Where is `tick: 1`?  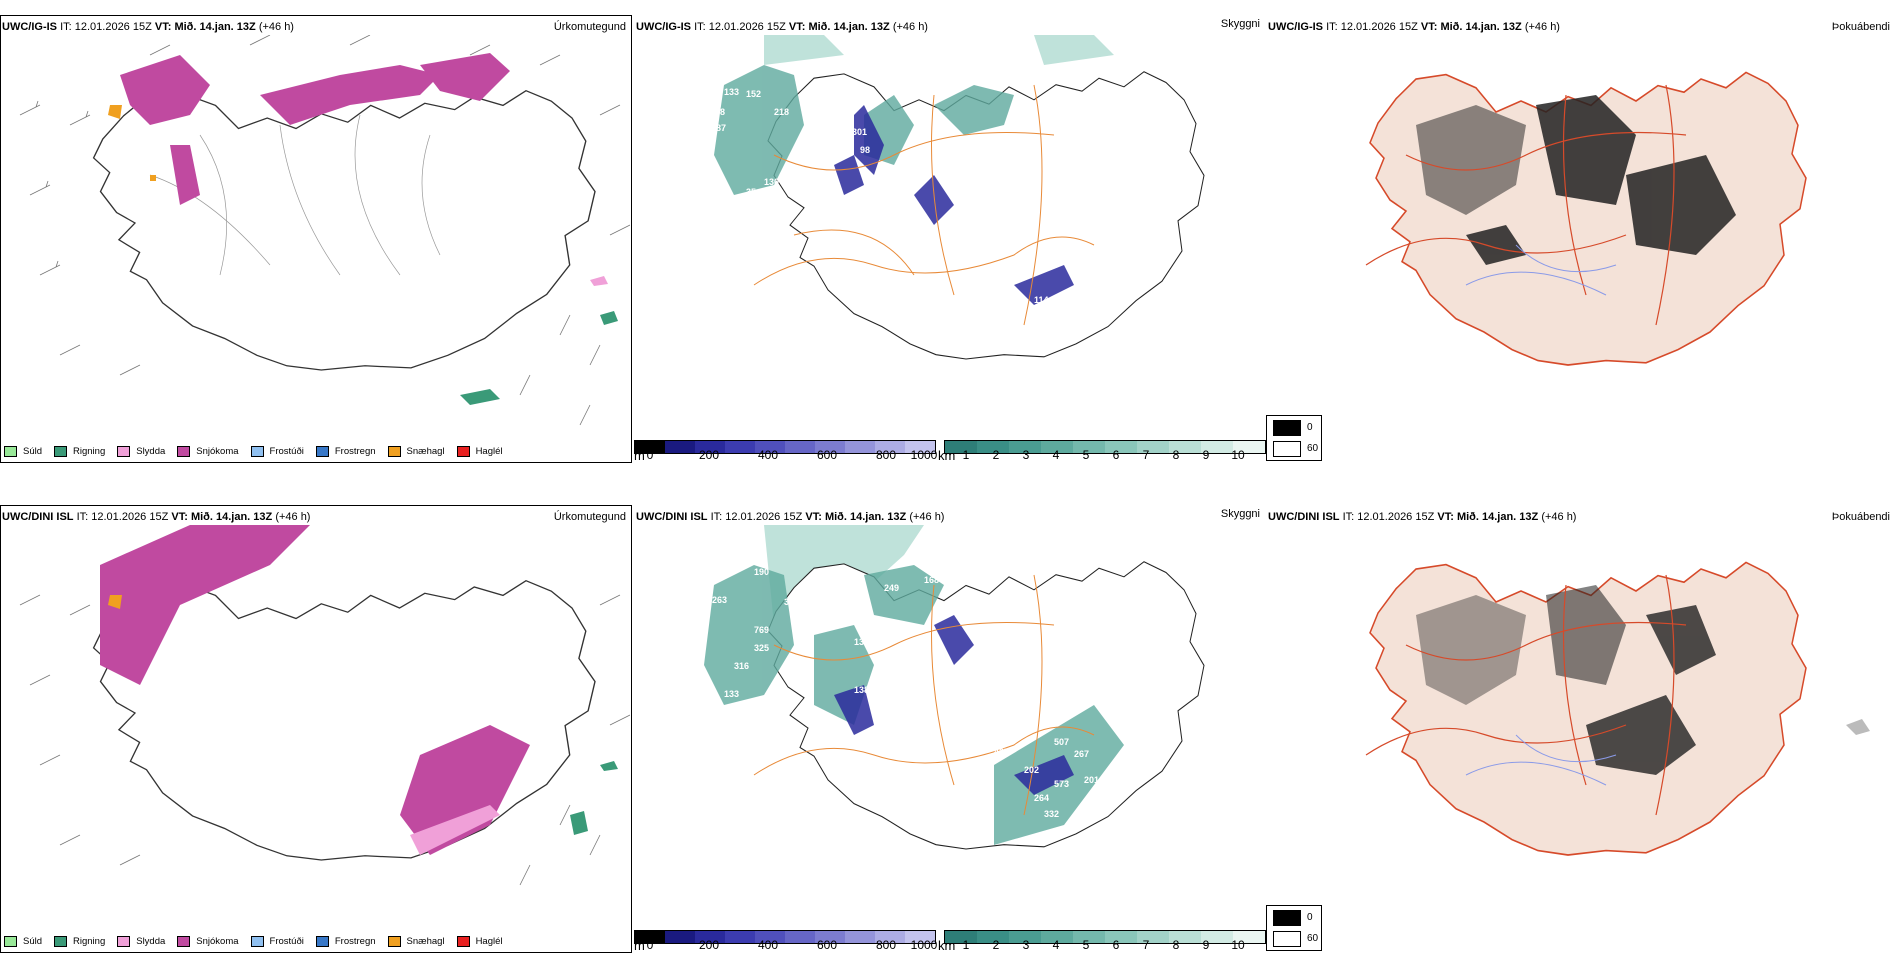
tick: 1 is located at coordinates (966, 945).